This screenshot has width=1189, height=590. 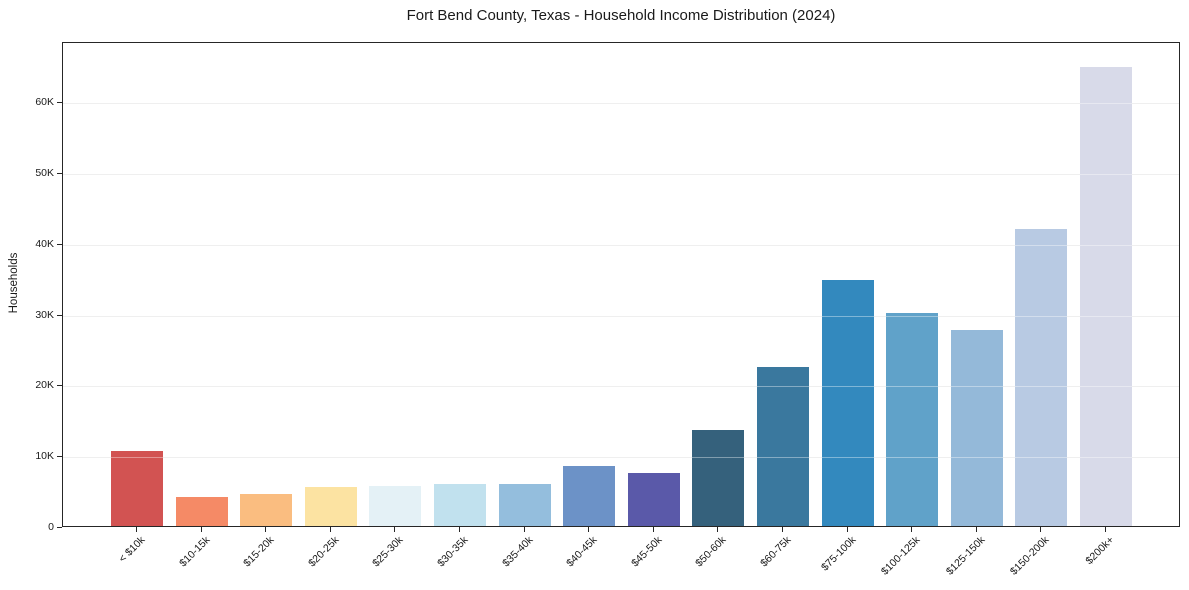 I want to click on x-tick-label: < $10k, so click(x=132, y=549).